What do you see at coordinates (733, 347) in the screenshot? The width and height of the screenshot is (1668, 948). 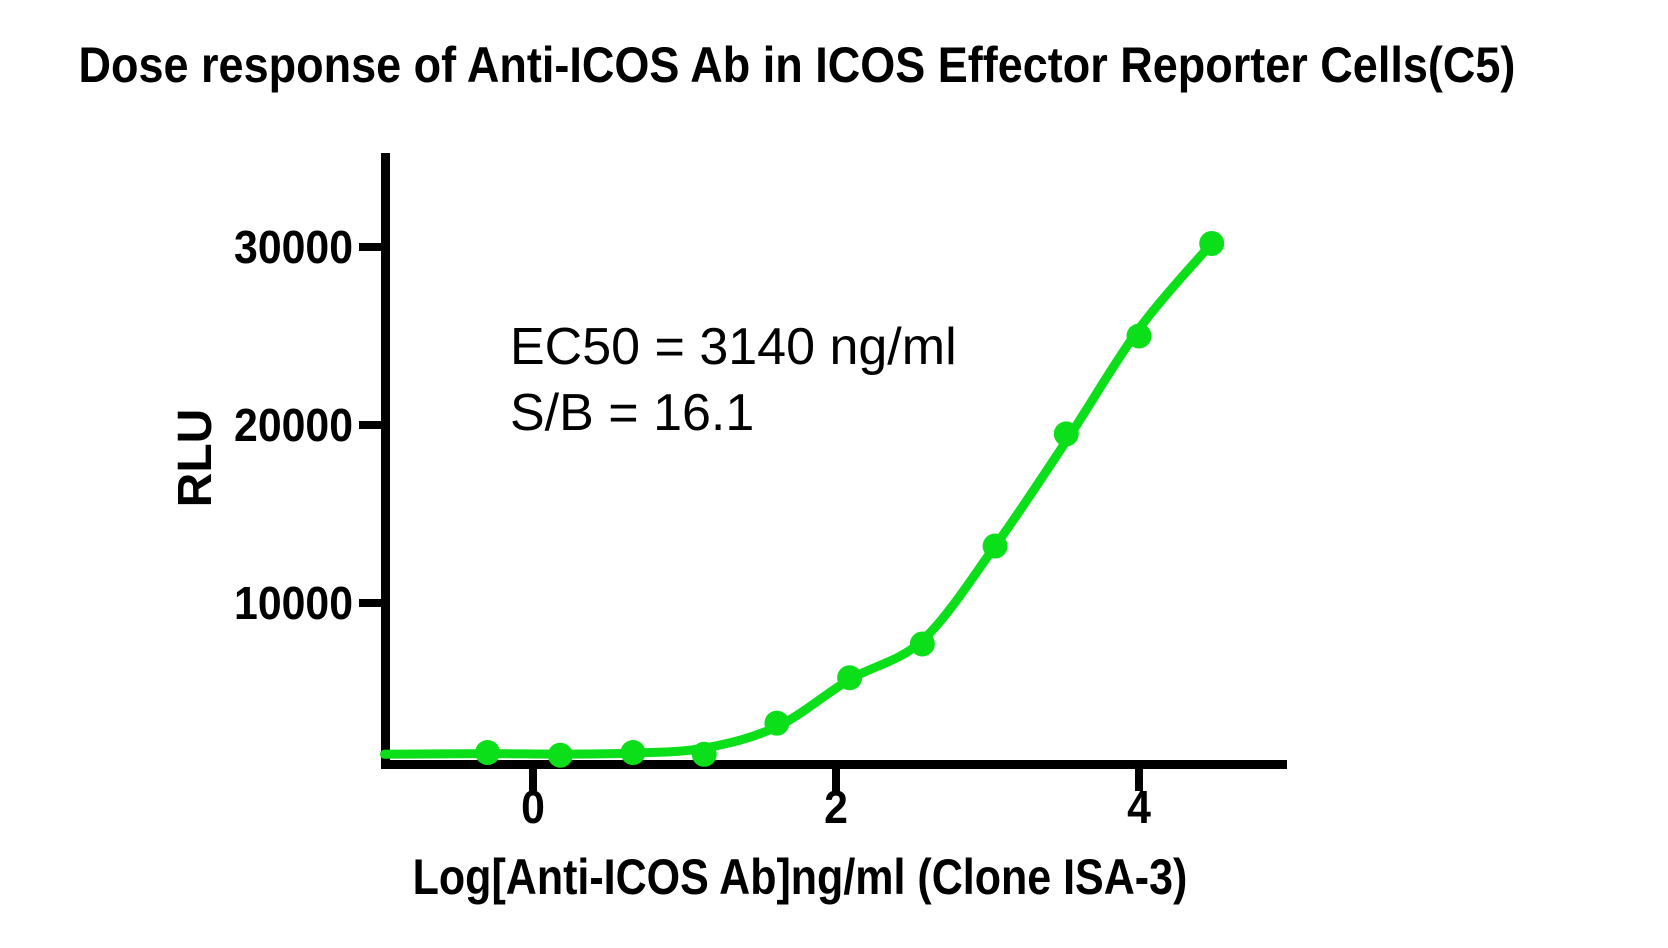 I see `ec50-value-text: EC50 = 3140 ng/ml` at bounding box center [733, 347].